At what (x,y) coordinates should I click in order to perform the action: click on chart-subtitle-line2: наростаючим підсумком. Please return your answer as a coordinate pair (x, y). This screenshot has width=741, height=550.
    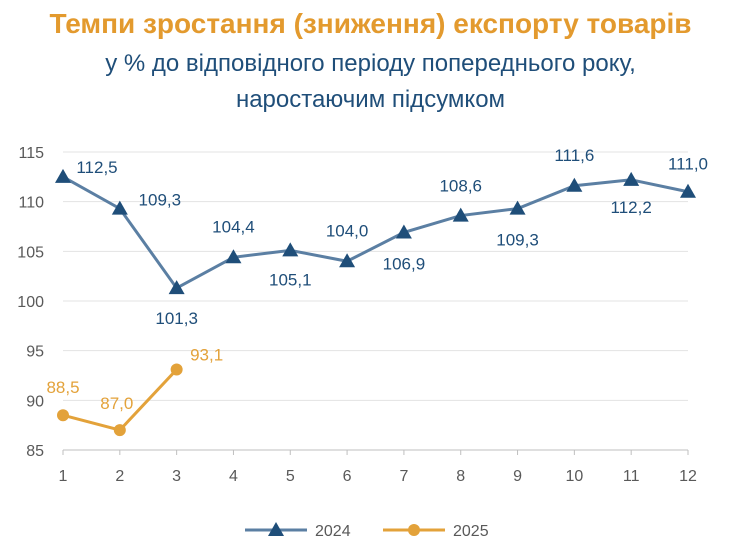
    Looking at the image, I should click on (370, 99).